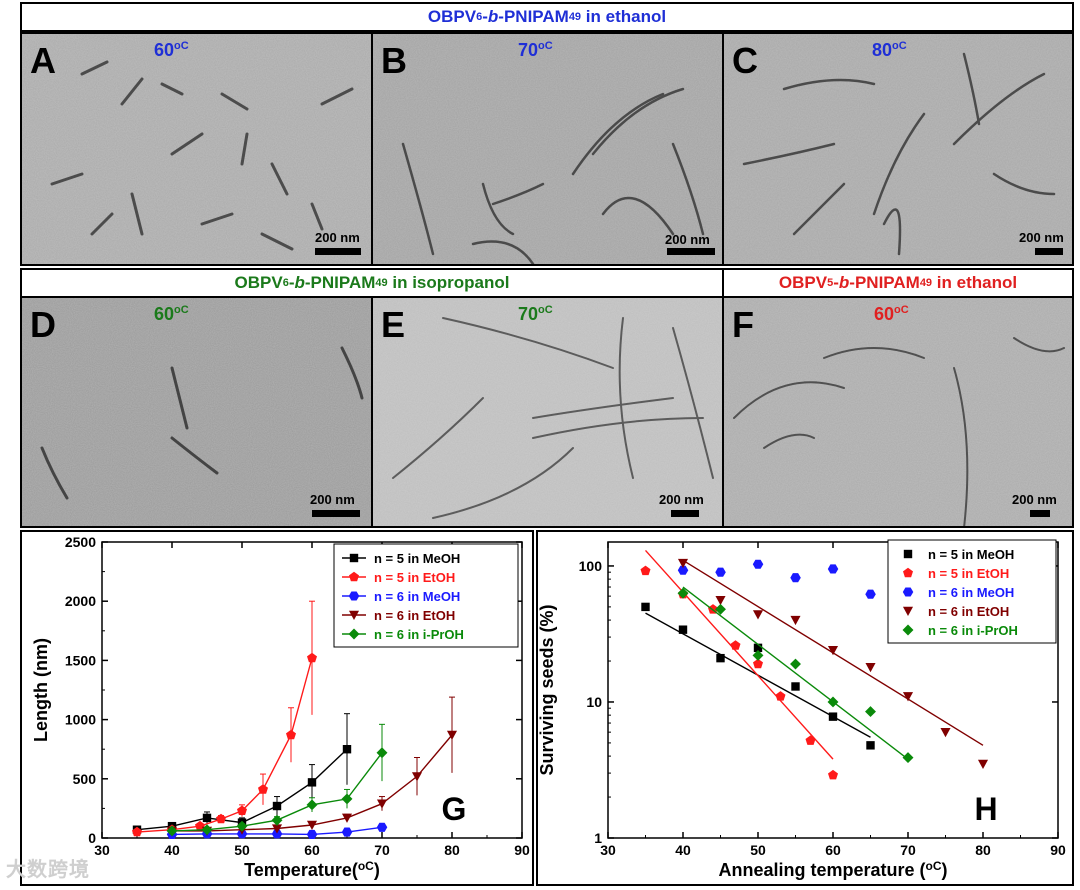 The image size is (1080, 890). What do you see at coordinates (299, 282) in the screenshot?
I see `row2-left-title-b: b` at bounding box center [299, 282].